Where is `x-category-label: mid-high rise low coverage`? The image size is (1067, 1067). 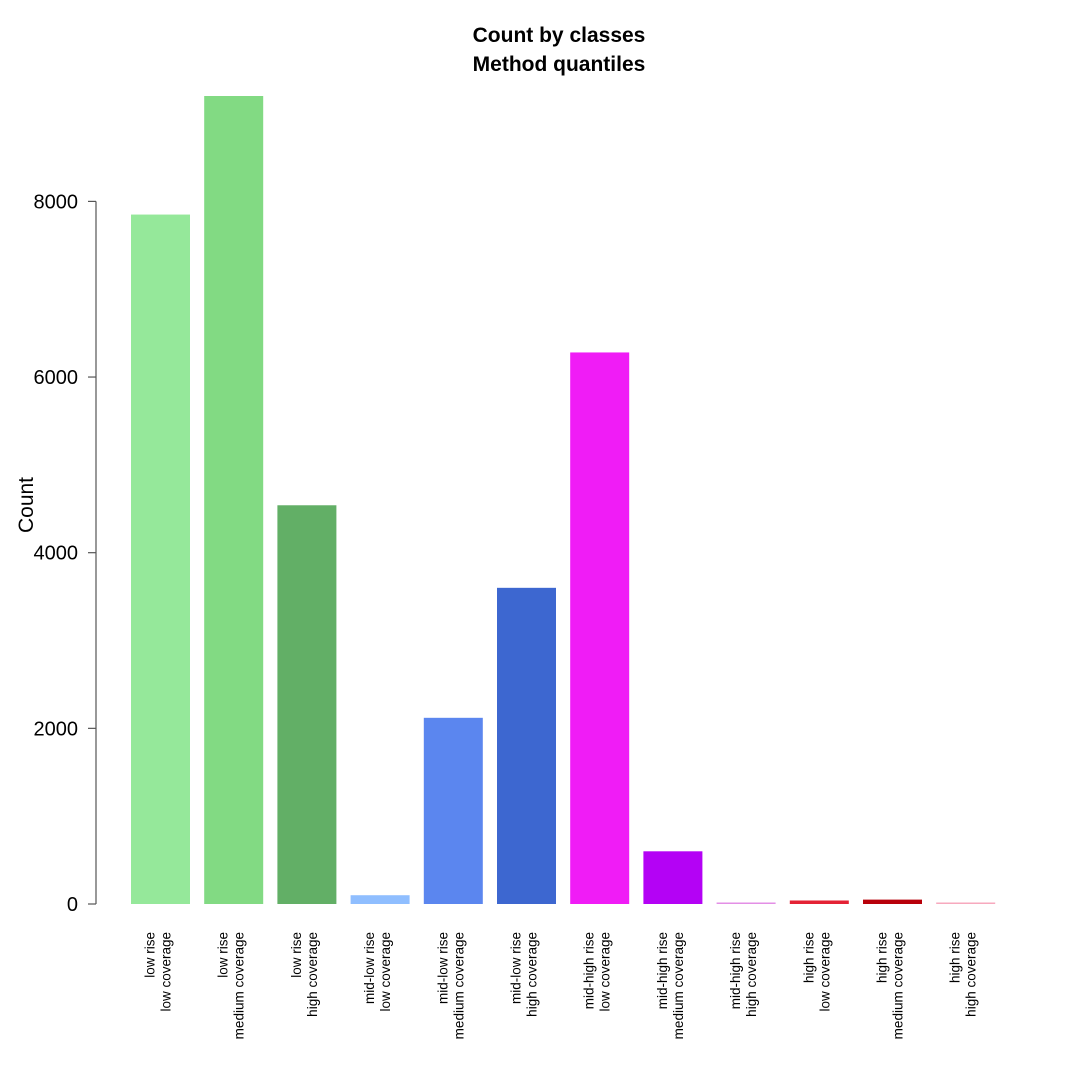
x-category-label: mid-high rise low coverage is located at coordinates (597, 972).